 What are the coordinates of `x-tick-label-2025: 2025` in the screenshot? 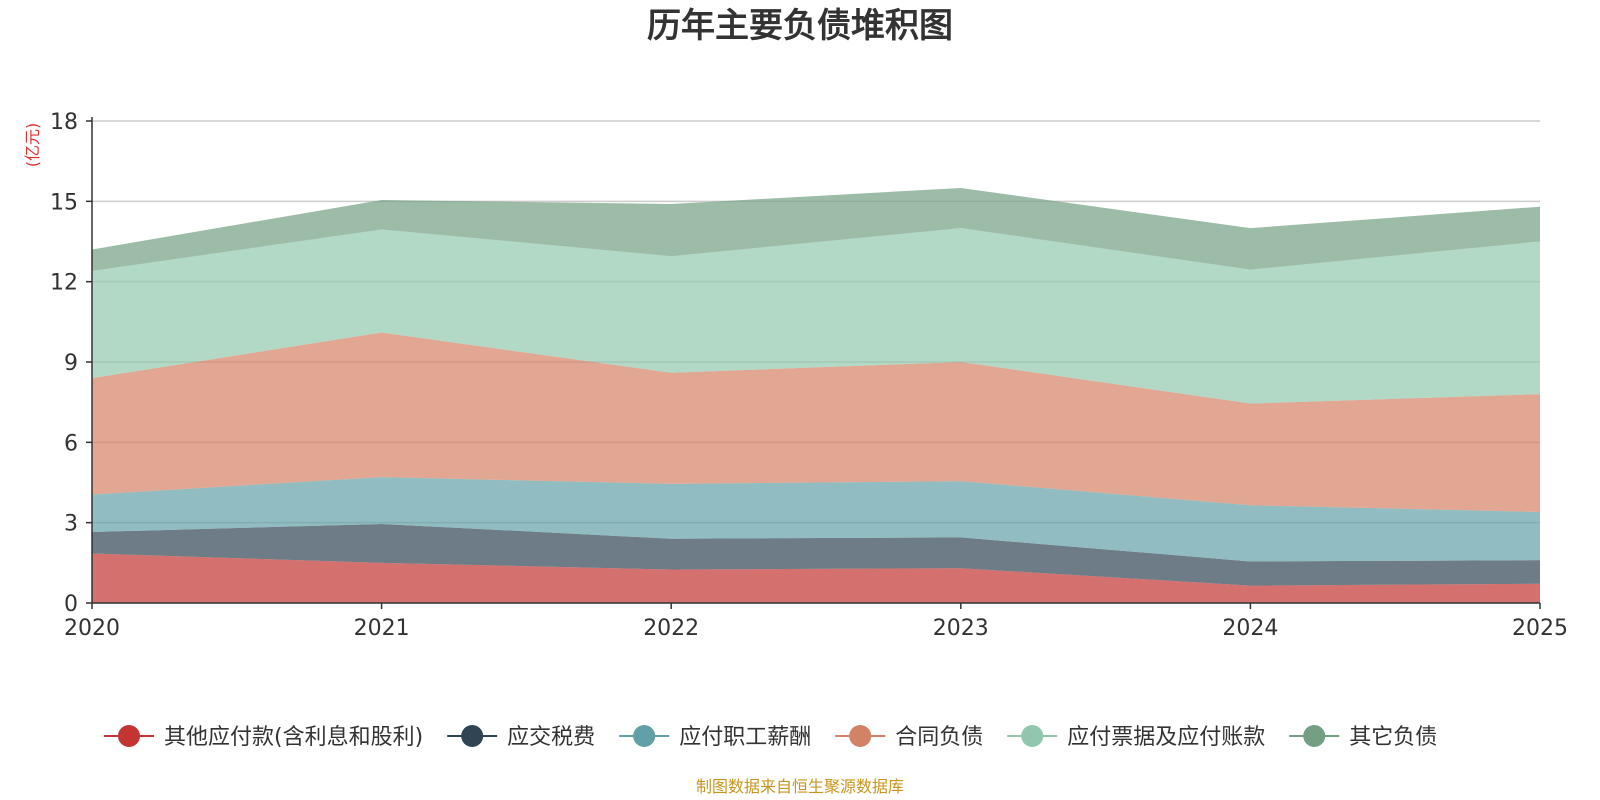 It's located at (1540, 628).